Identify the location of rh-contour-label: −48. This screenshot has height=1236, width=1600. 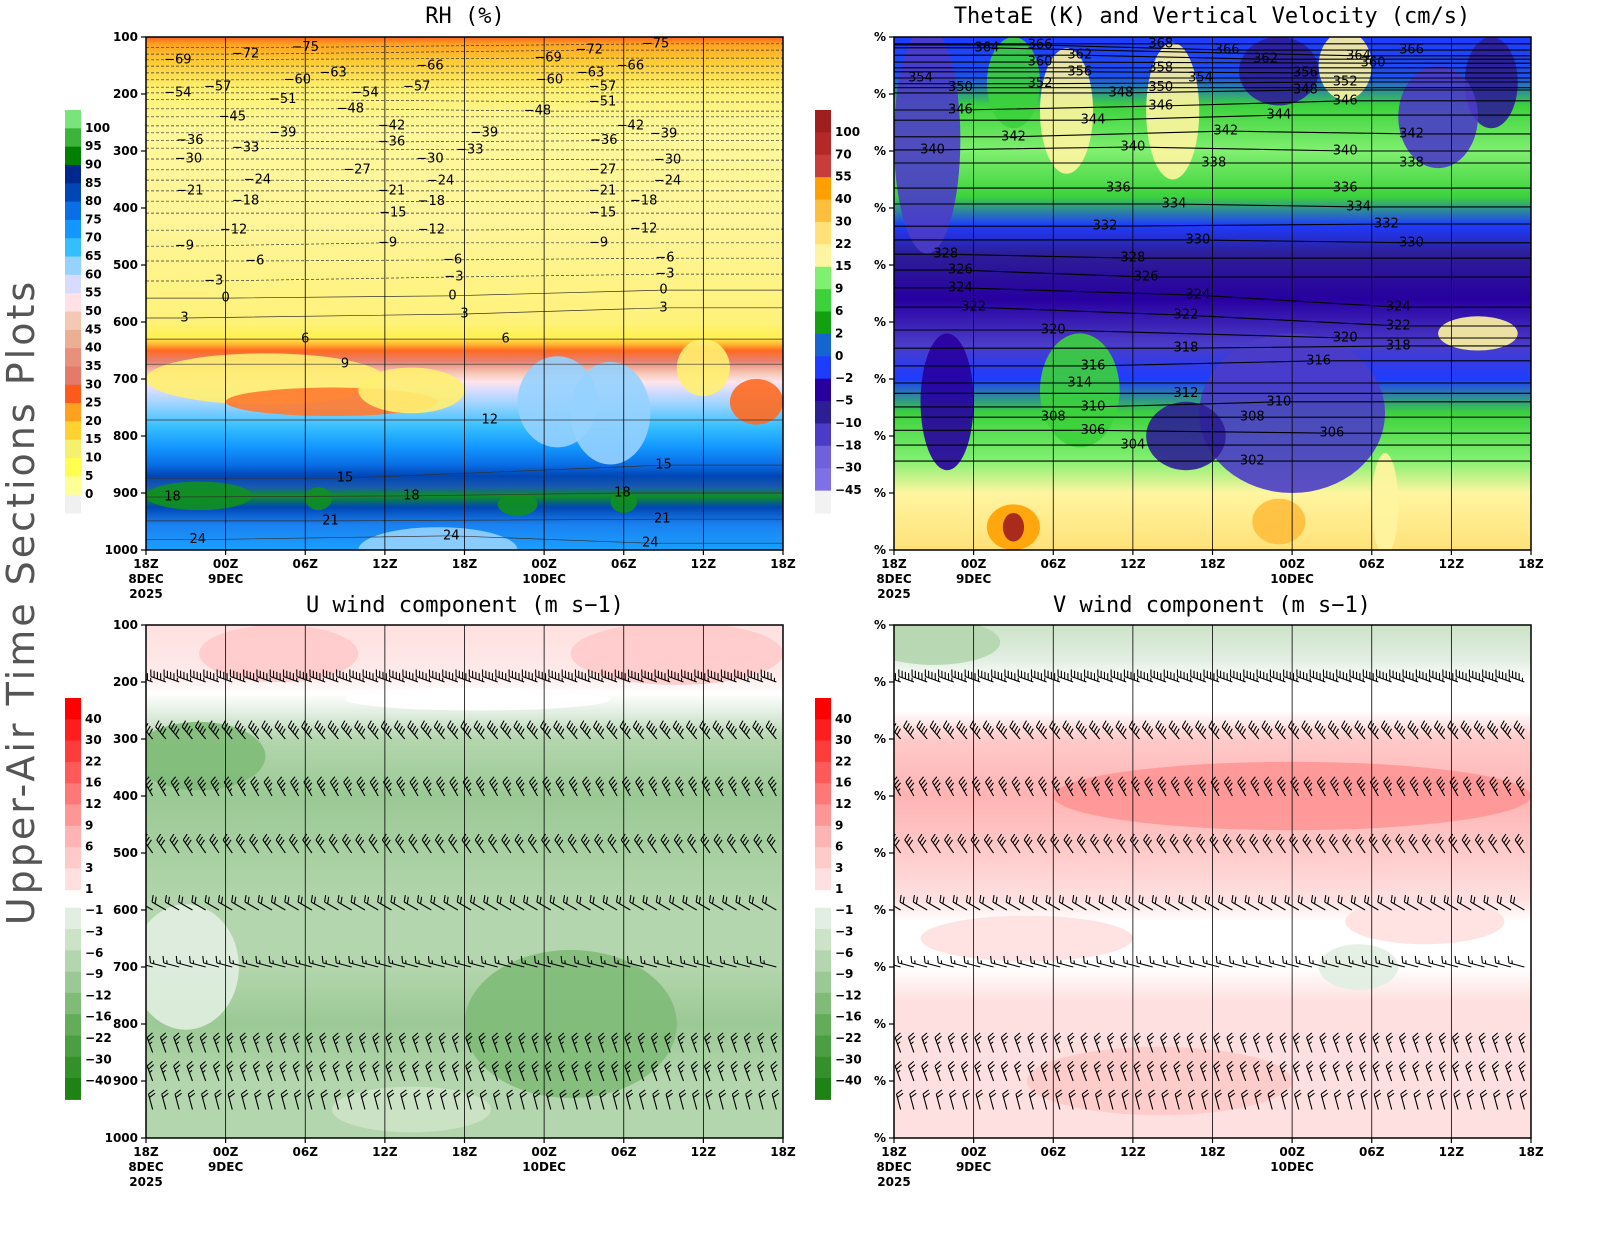
(537, 111).